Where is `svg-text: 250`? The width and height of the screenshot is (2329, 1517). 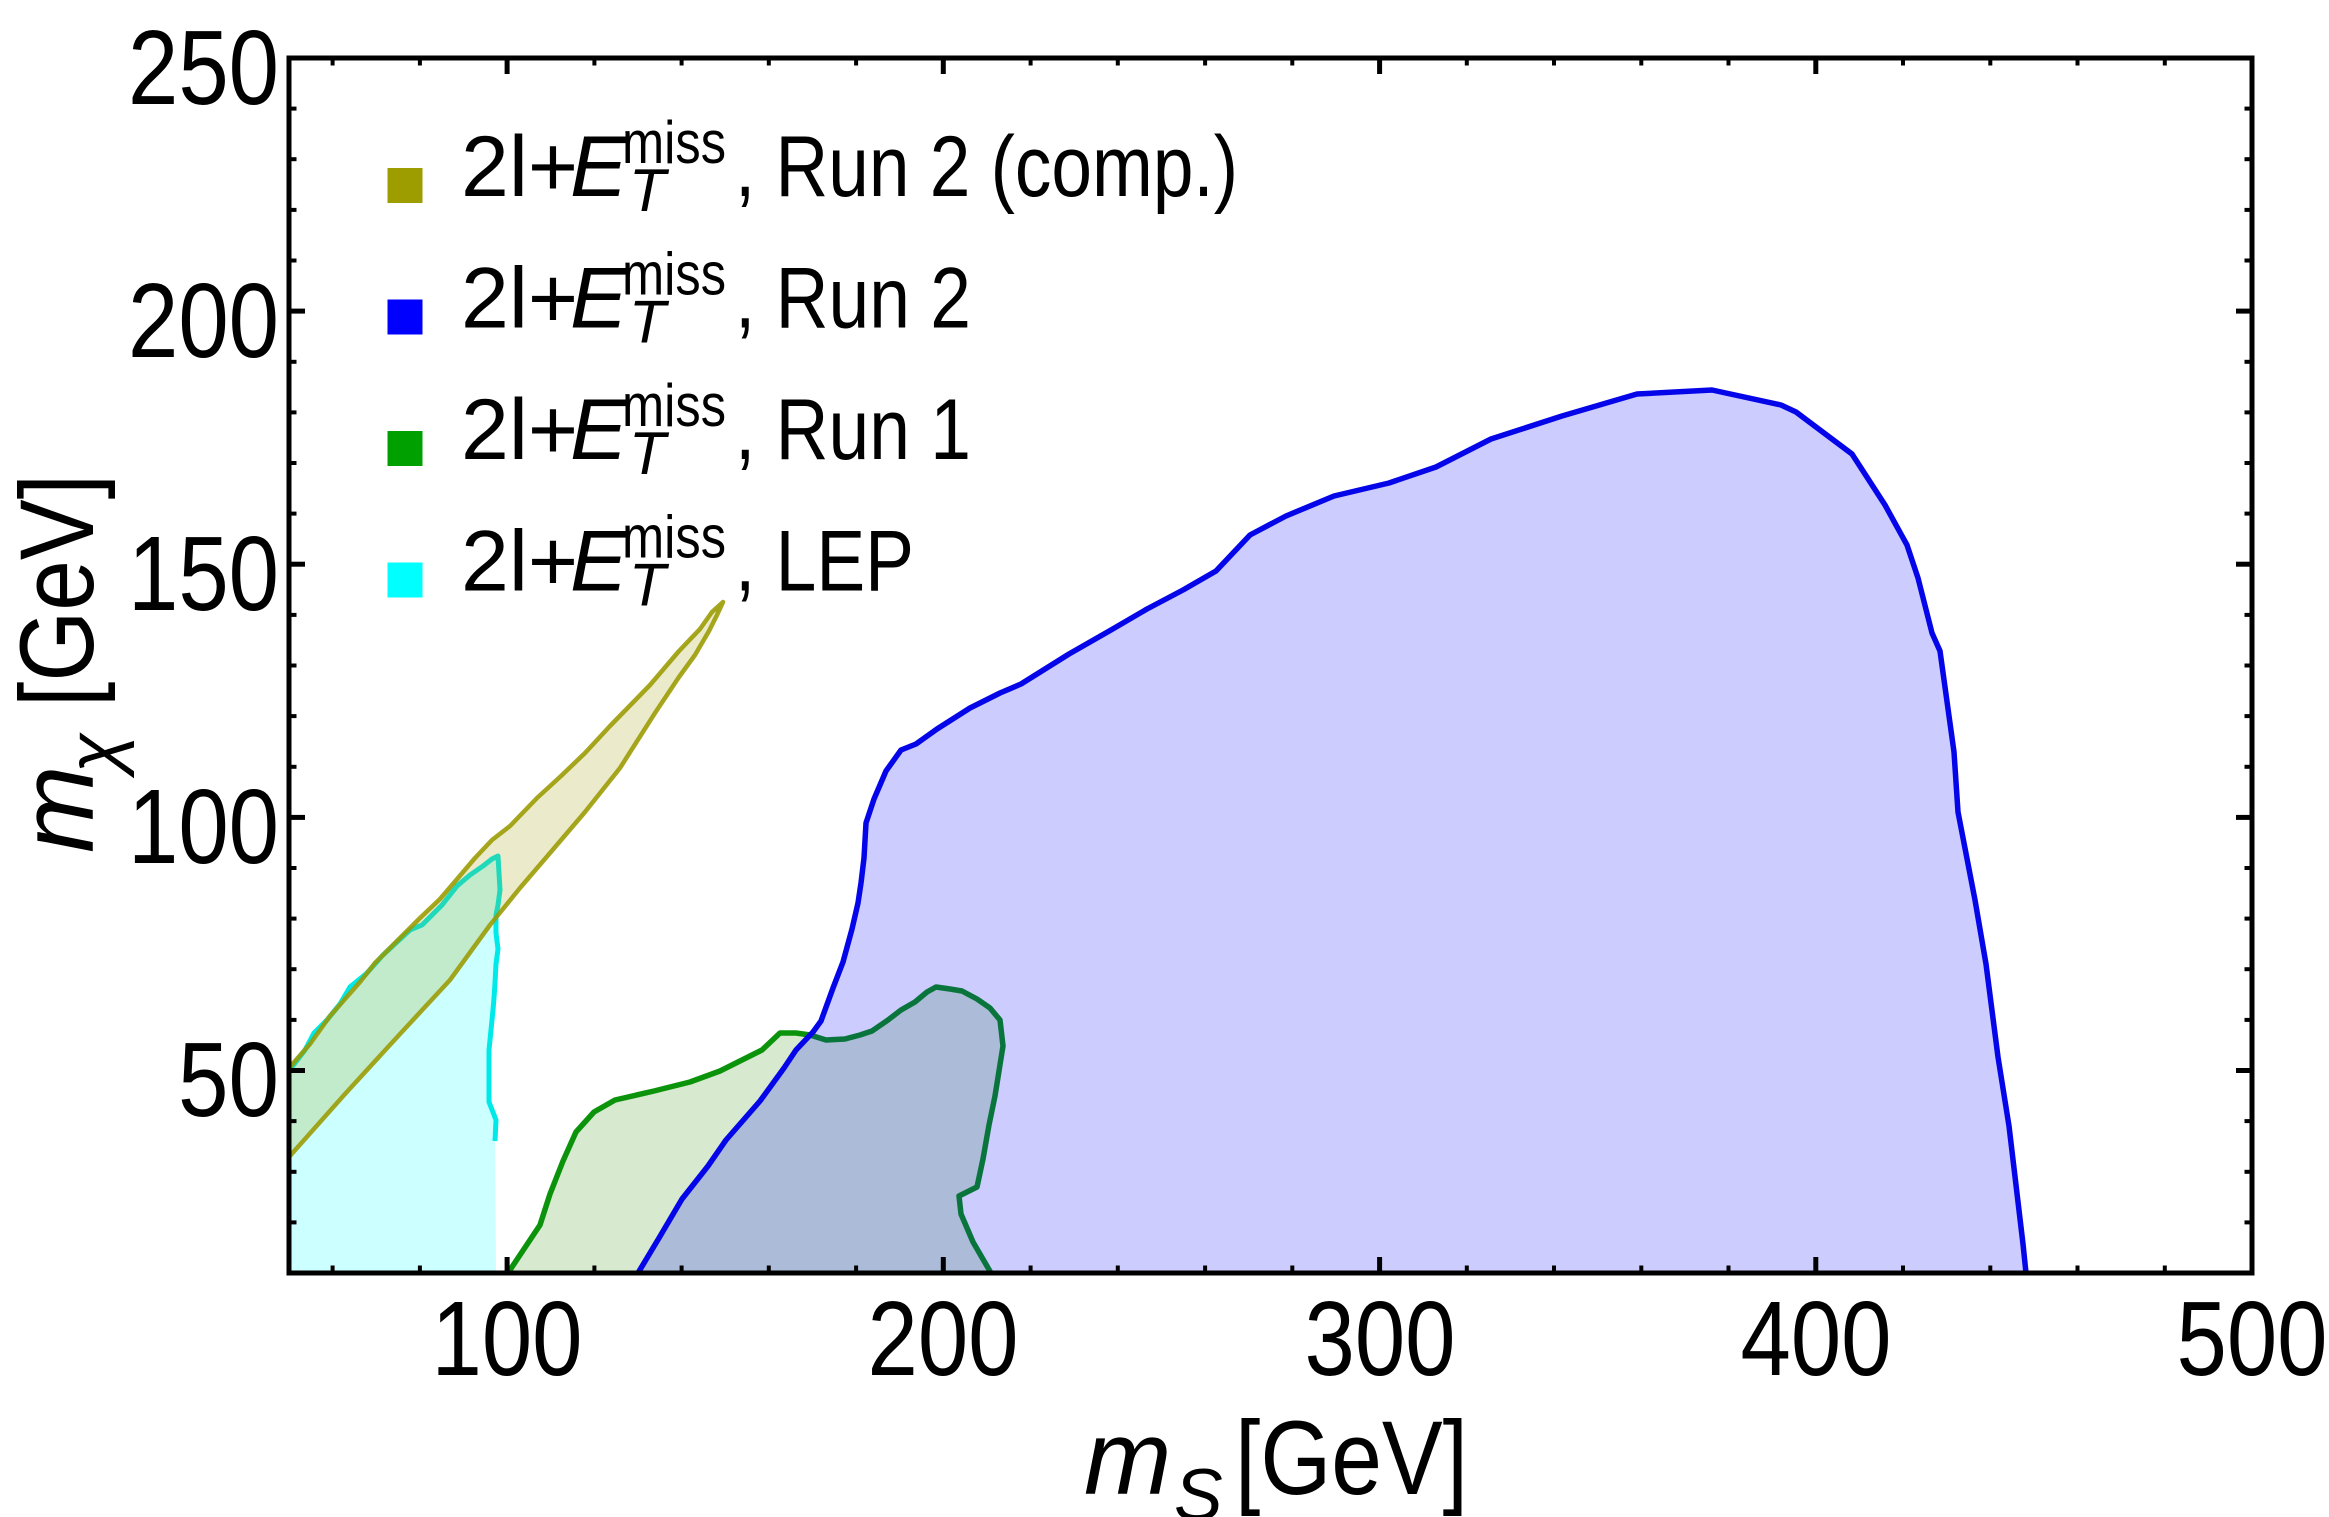
svg-text: 250 is located at coordinates (203, 68).